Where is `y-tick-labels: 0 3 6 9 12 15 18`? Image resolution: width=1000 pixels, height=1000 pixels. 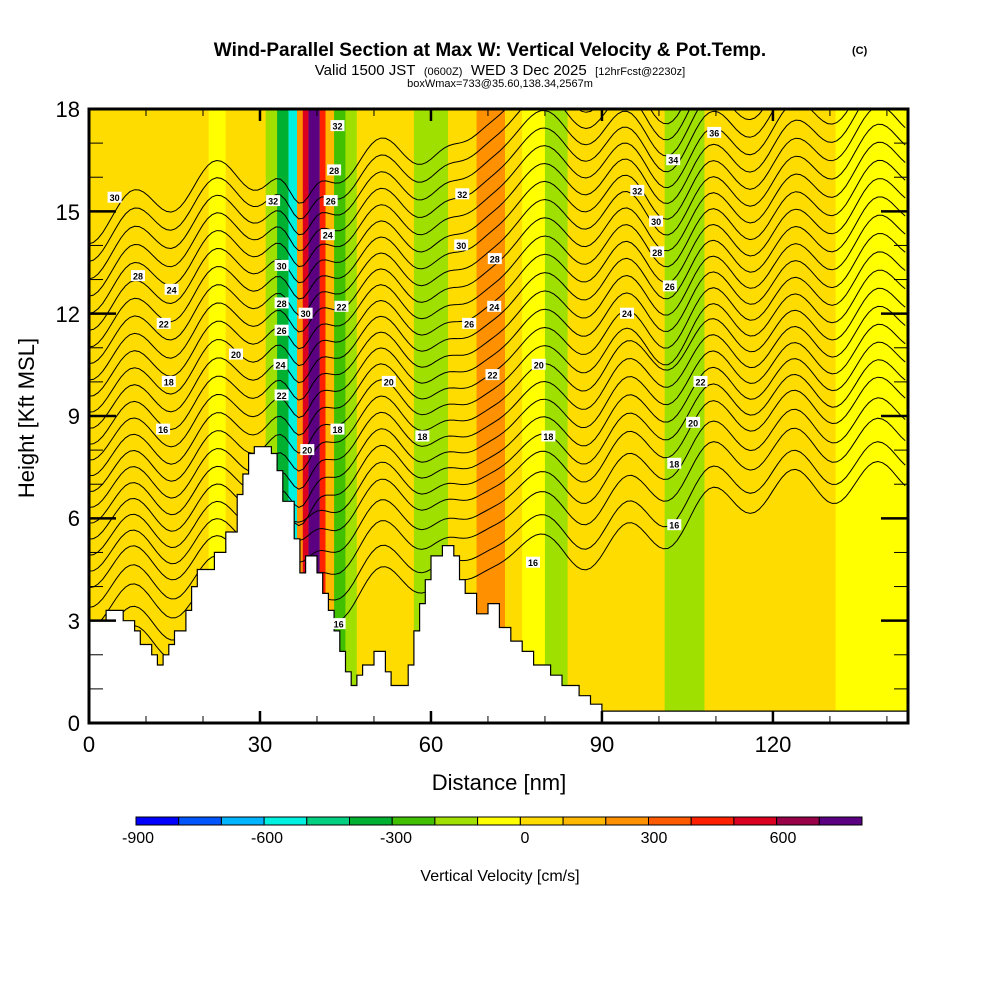 y-tick-labels: 0 3 6 9 12 15 18 is located at coordinates (68, 416).